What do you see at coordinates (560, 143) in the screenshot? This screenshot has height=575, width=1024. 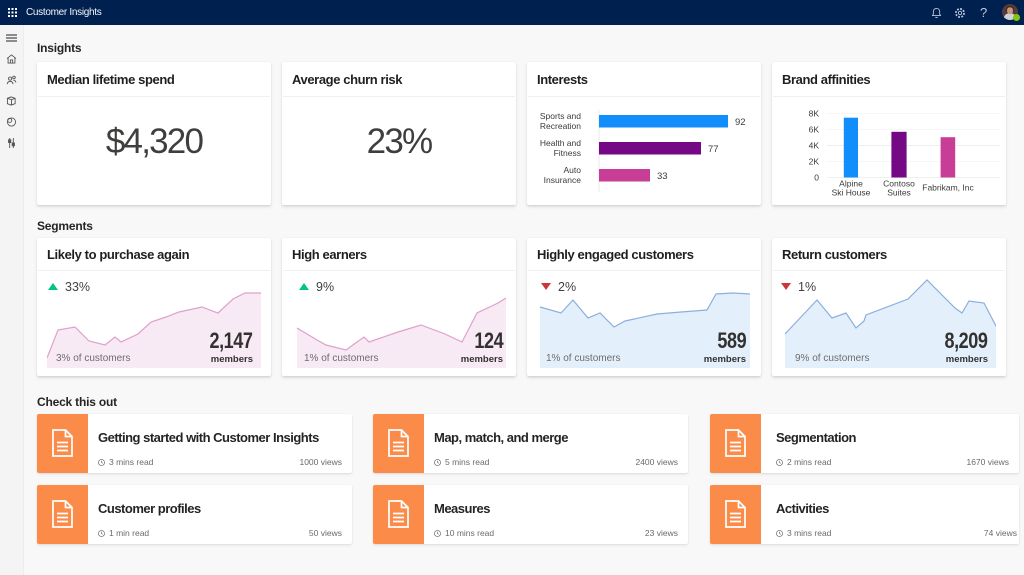 I see `svg-text: Health and` at bounding box center [560, 143].